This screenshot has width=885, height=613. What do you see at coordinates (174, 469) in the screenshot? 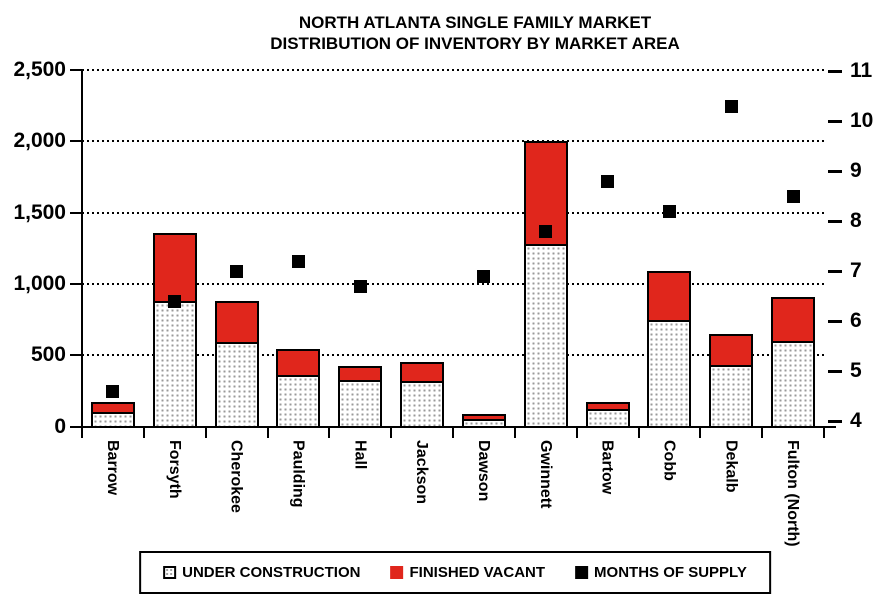
I see `category-label: Forsyth` at bounding box center [174, 469].